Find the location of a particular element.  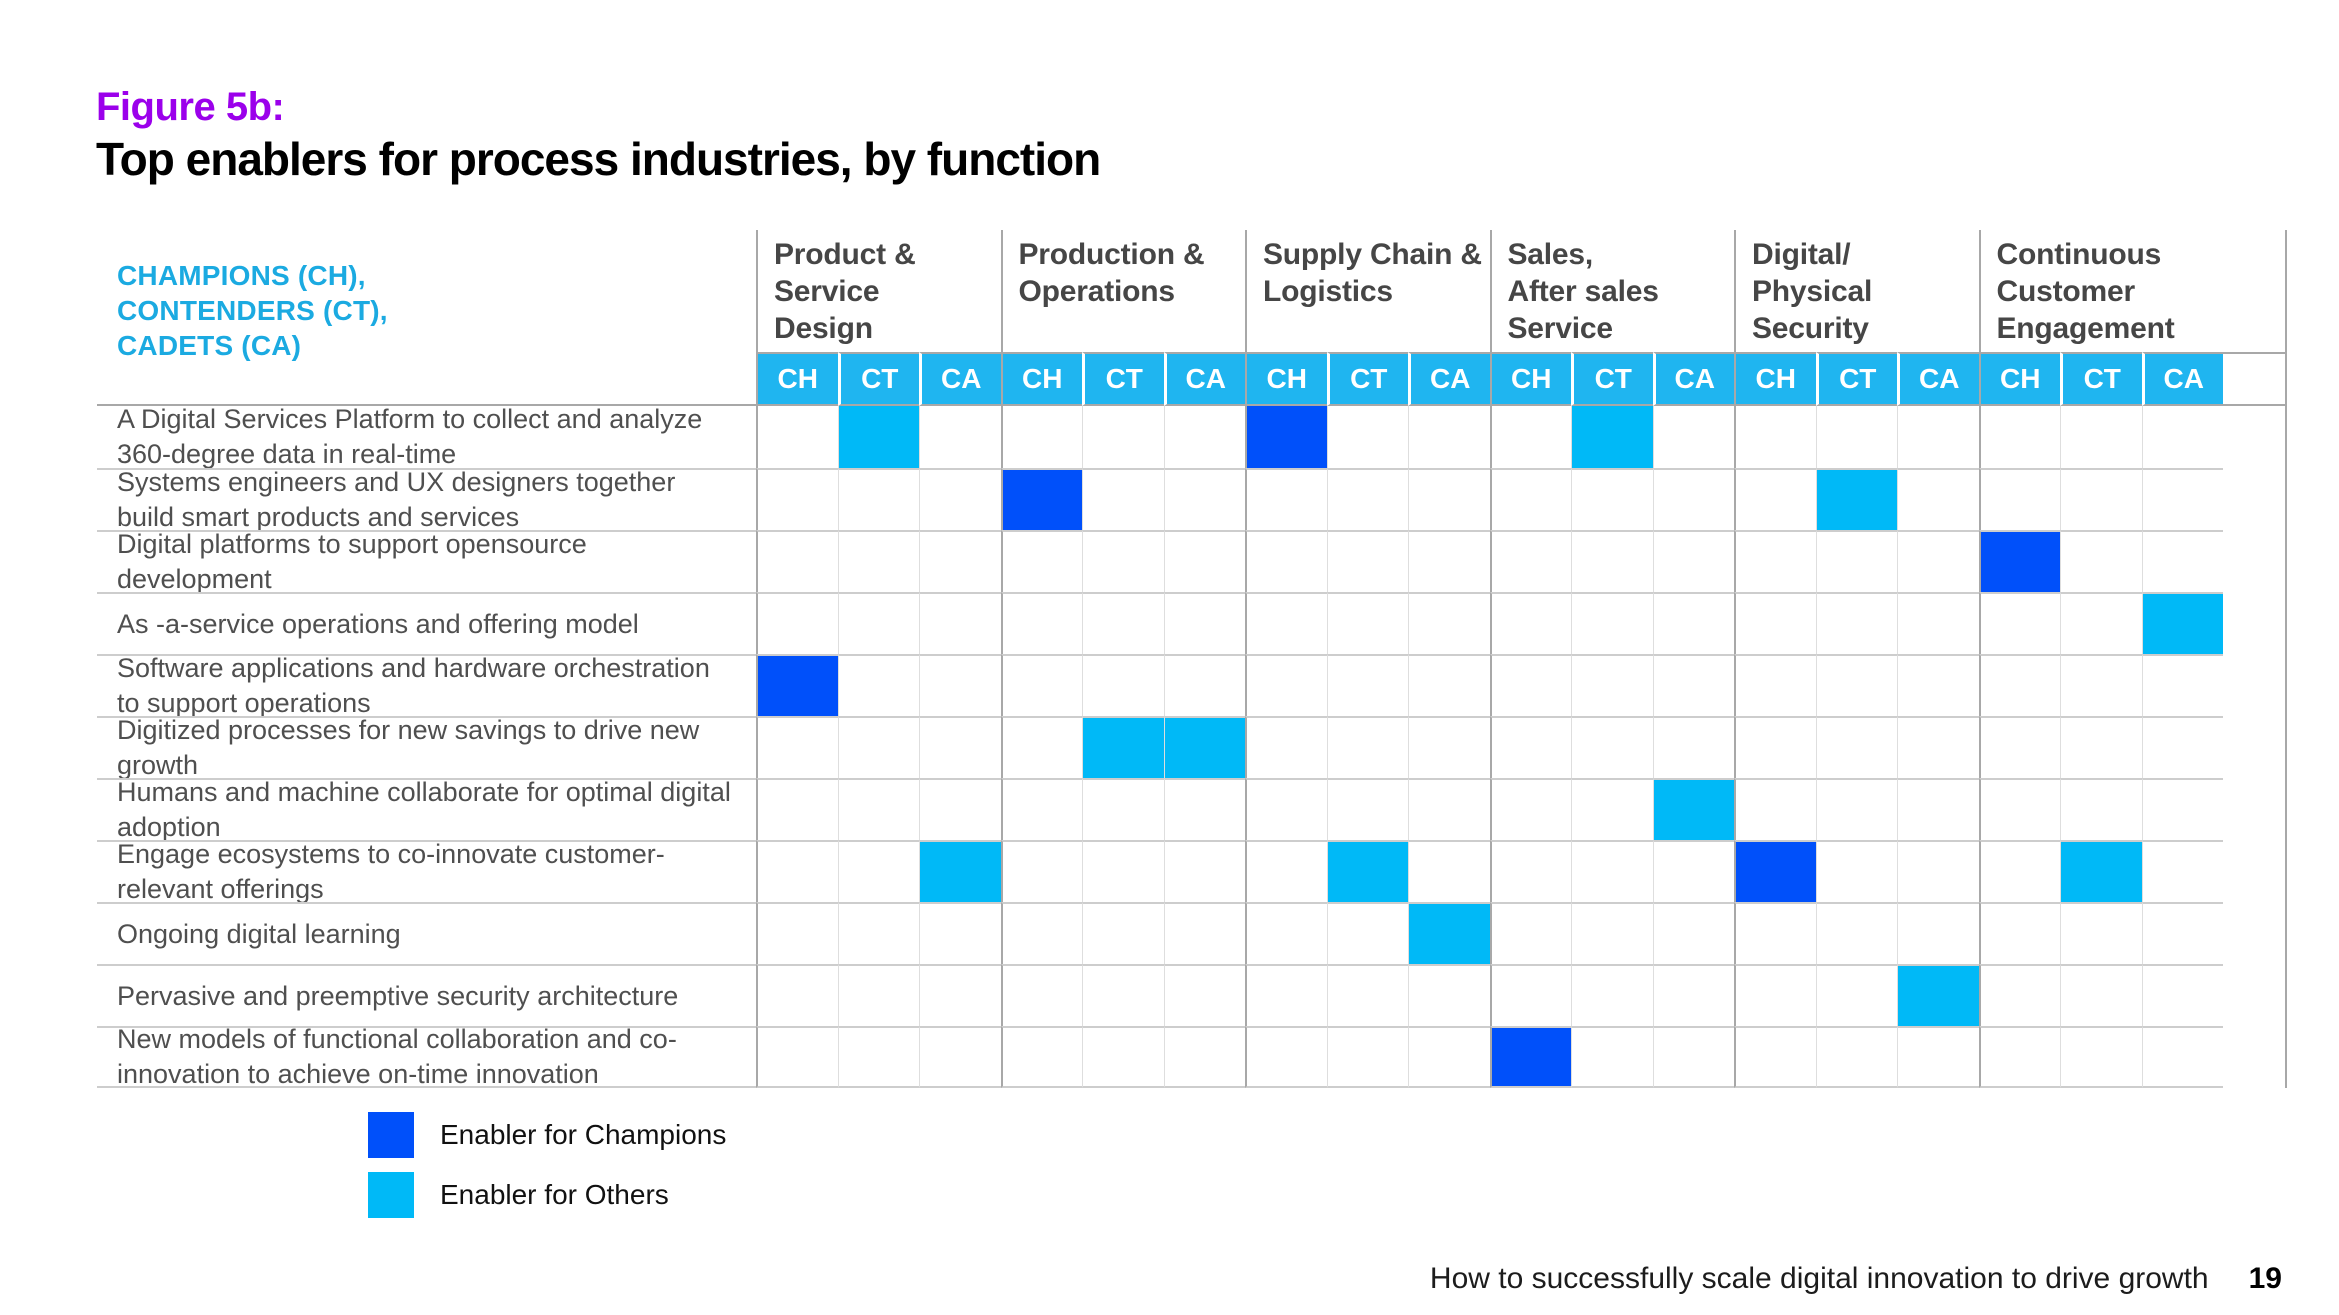

column-group-header-2: Production & Operations is located at coordinates (1123, 291).